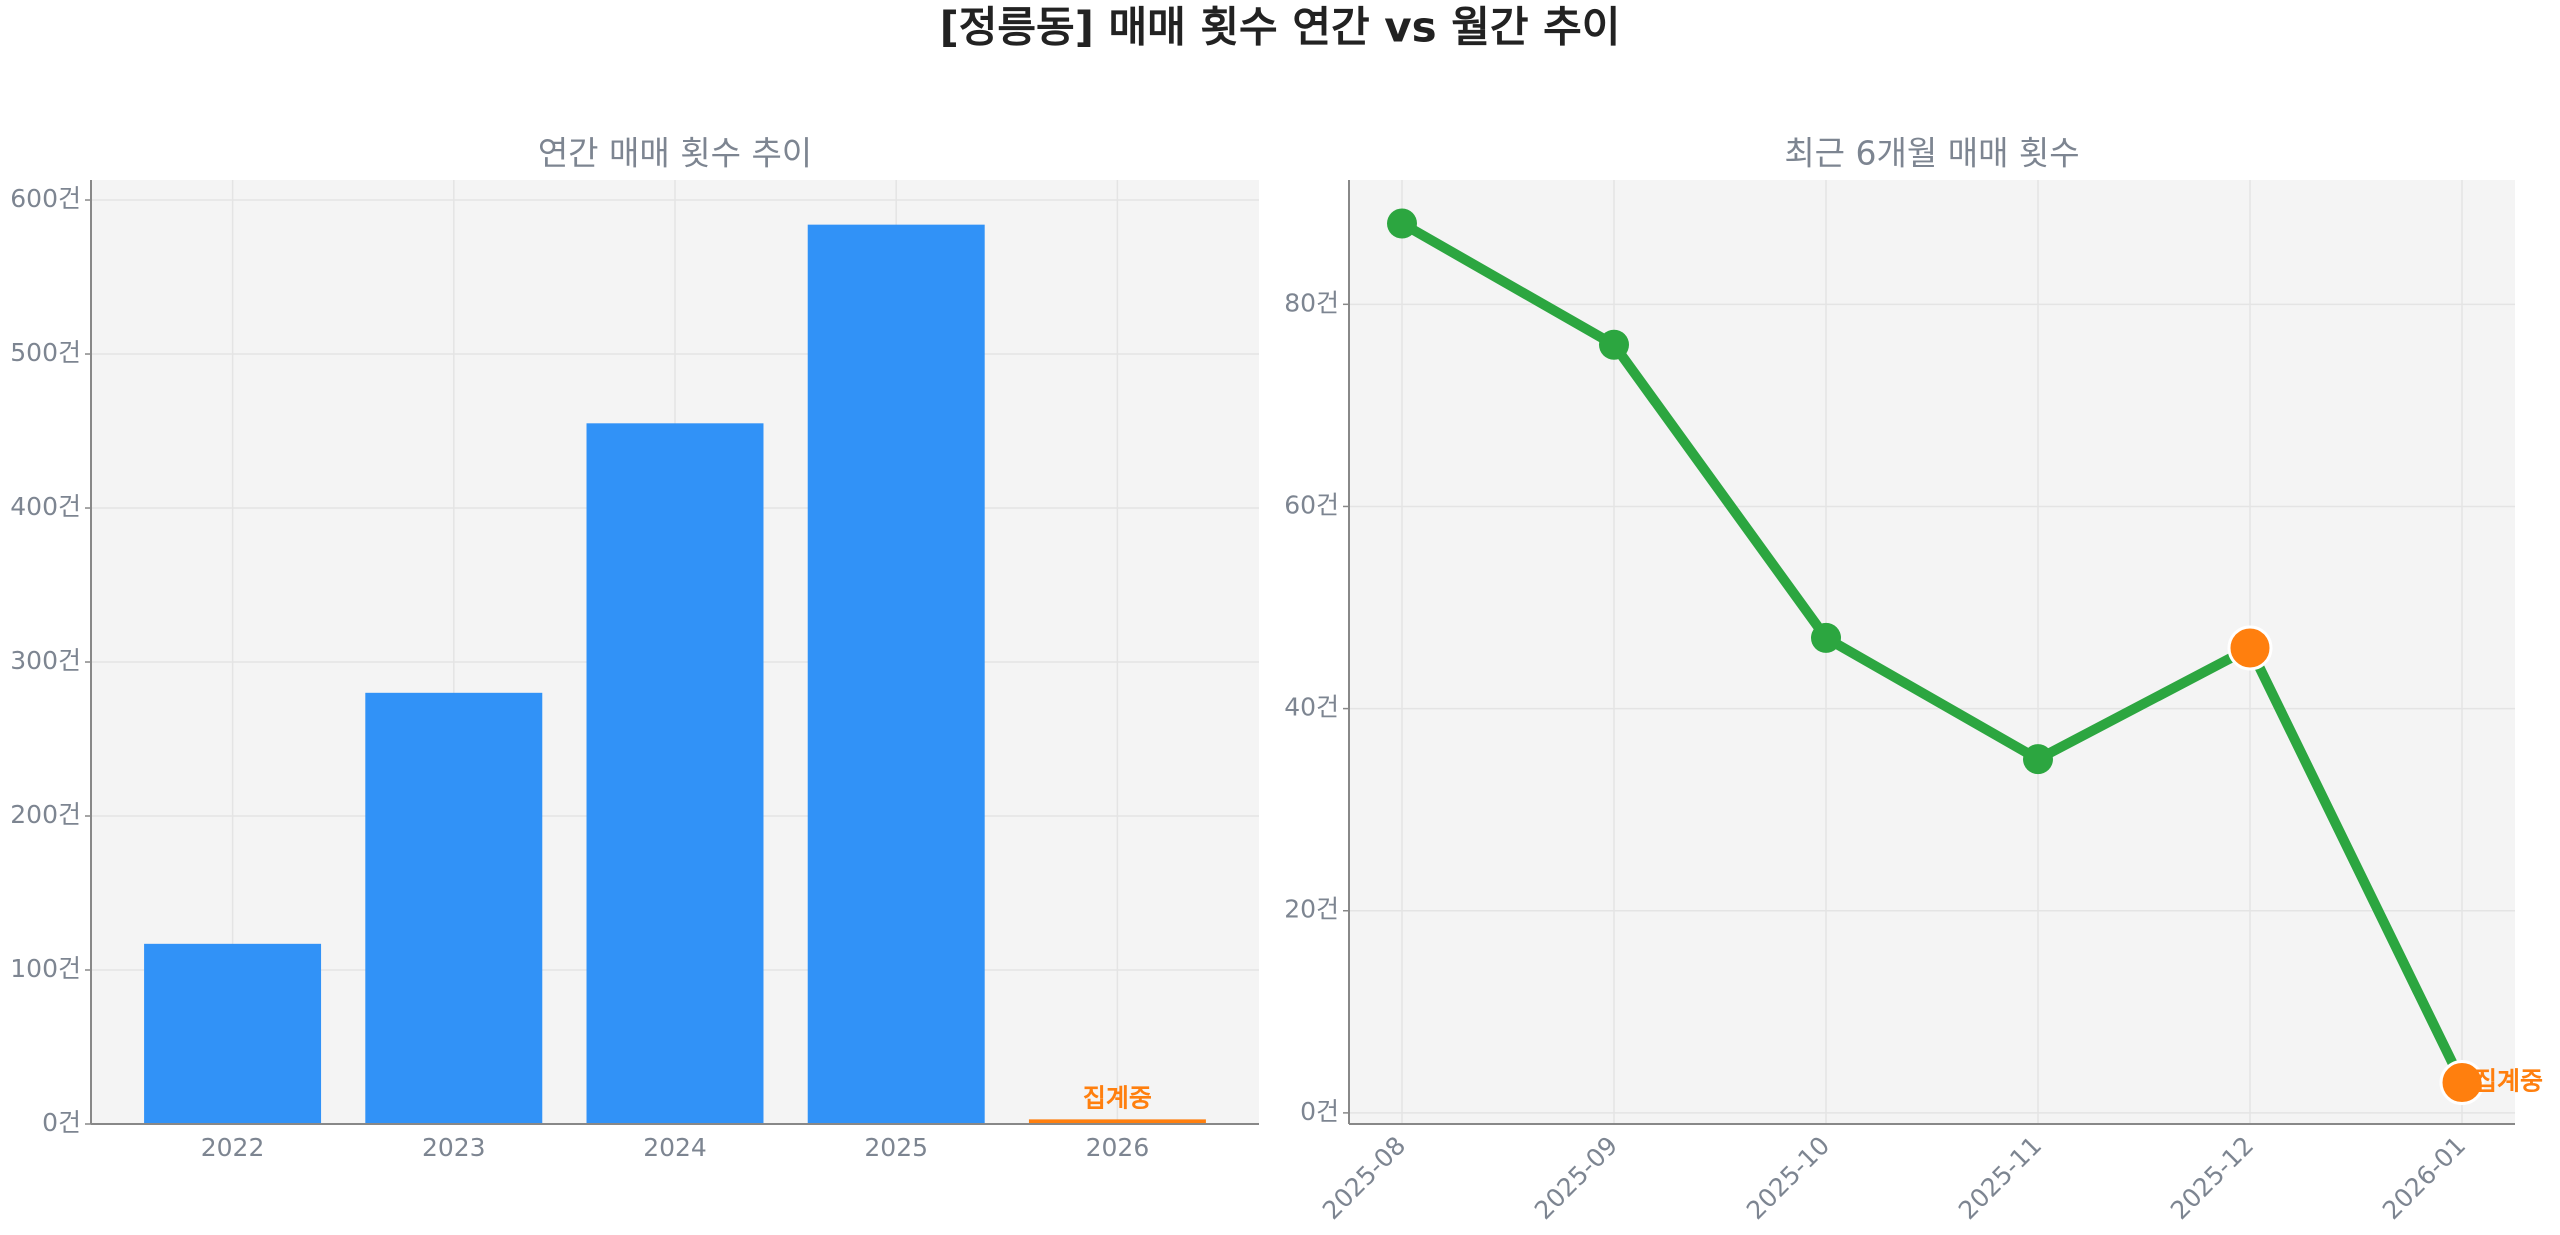 The height and width of the screenshot is (1235, 2560). What do you see at coordinates (2212, 1178) in the screenshot?
I see `x-tick-label: 2025-12` at bounding box center [2212, 1178].